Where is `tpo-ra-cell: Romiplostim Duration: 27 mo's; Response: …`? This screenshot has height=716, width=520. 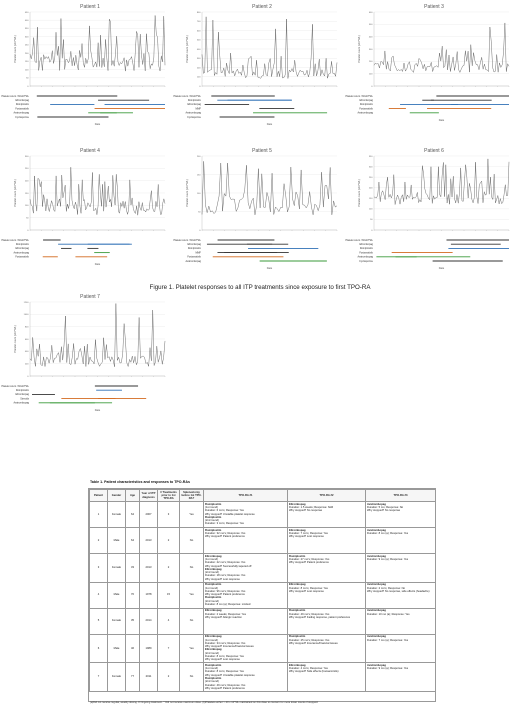 tpo-ra-cell: Romiplostim Duration: 27 mo's; Response: … is located at coordinates (326, 568).